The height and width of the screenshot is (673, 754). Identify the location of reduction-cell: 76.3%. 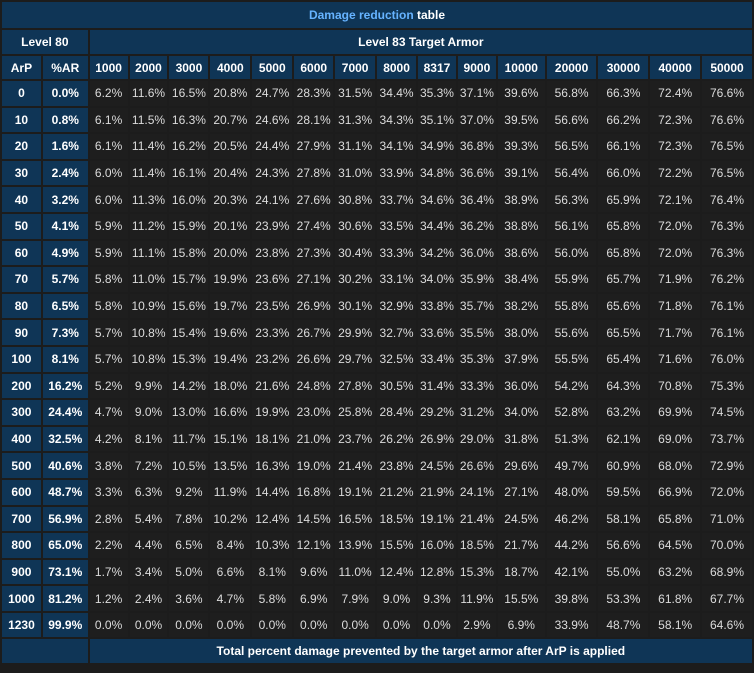
(727, 226).